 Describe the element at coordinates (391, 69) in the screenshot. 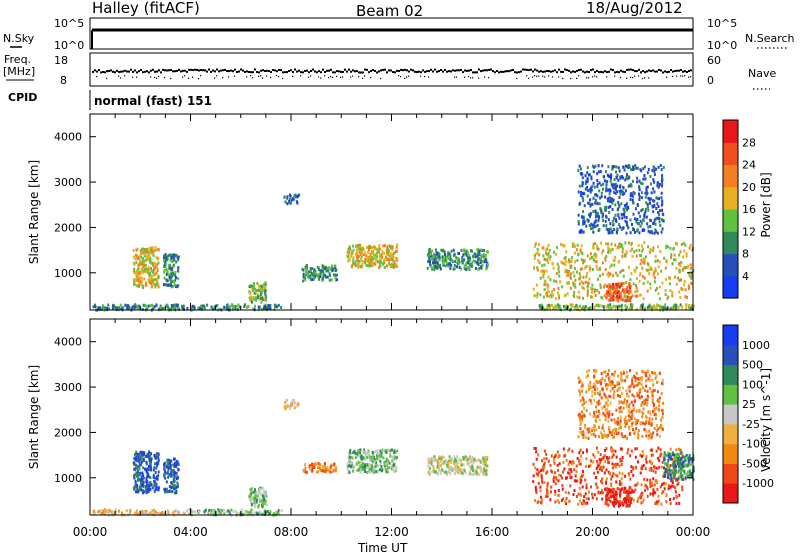

I see `freq-strip-frame` at that location.